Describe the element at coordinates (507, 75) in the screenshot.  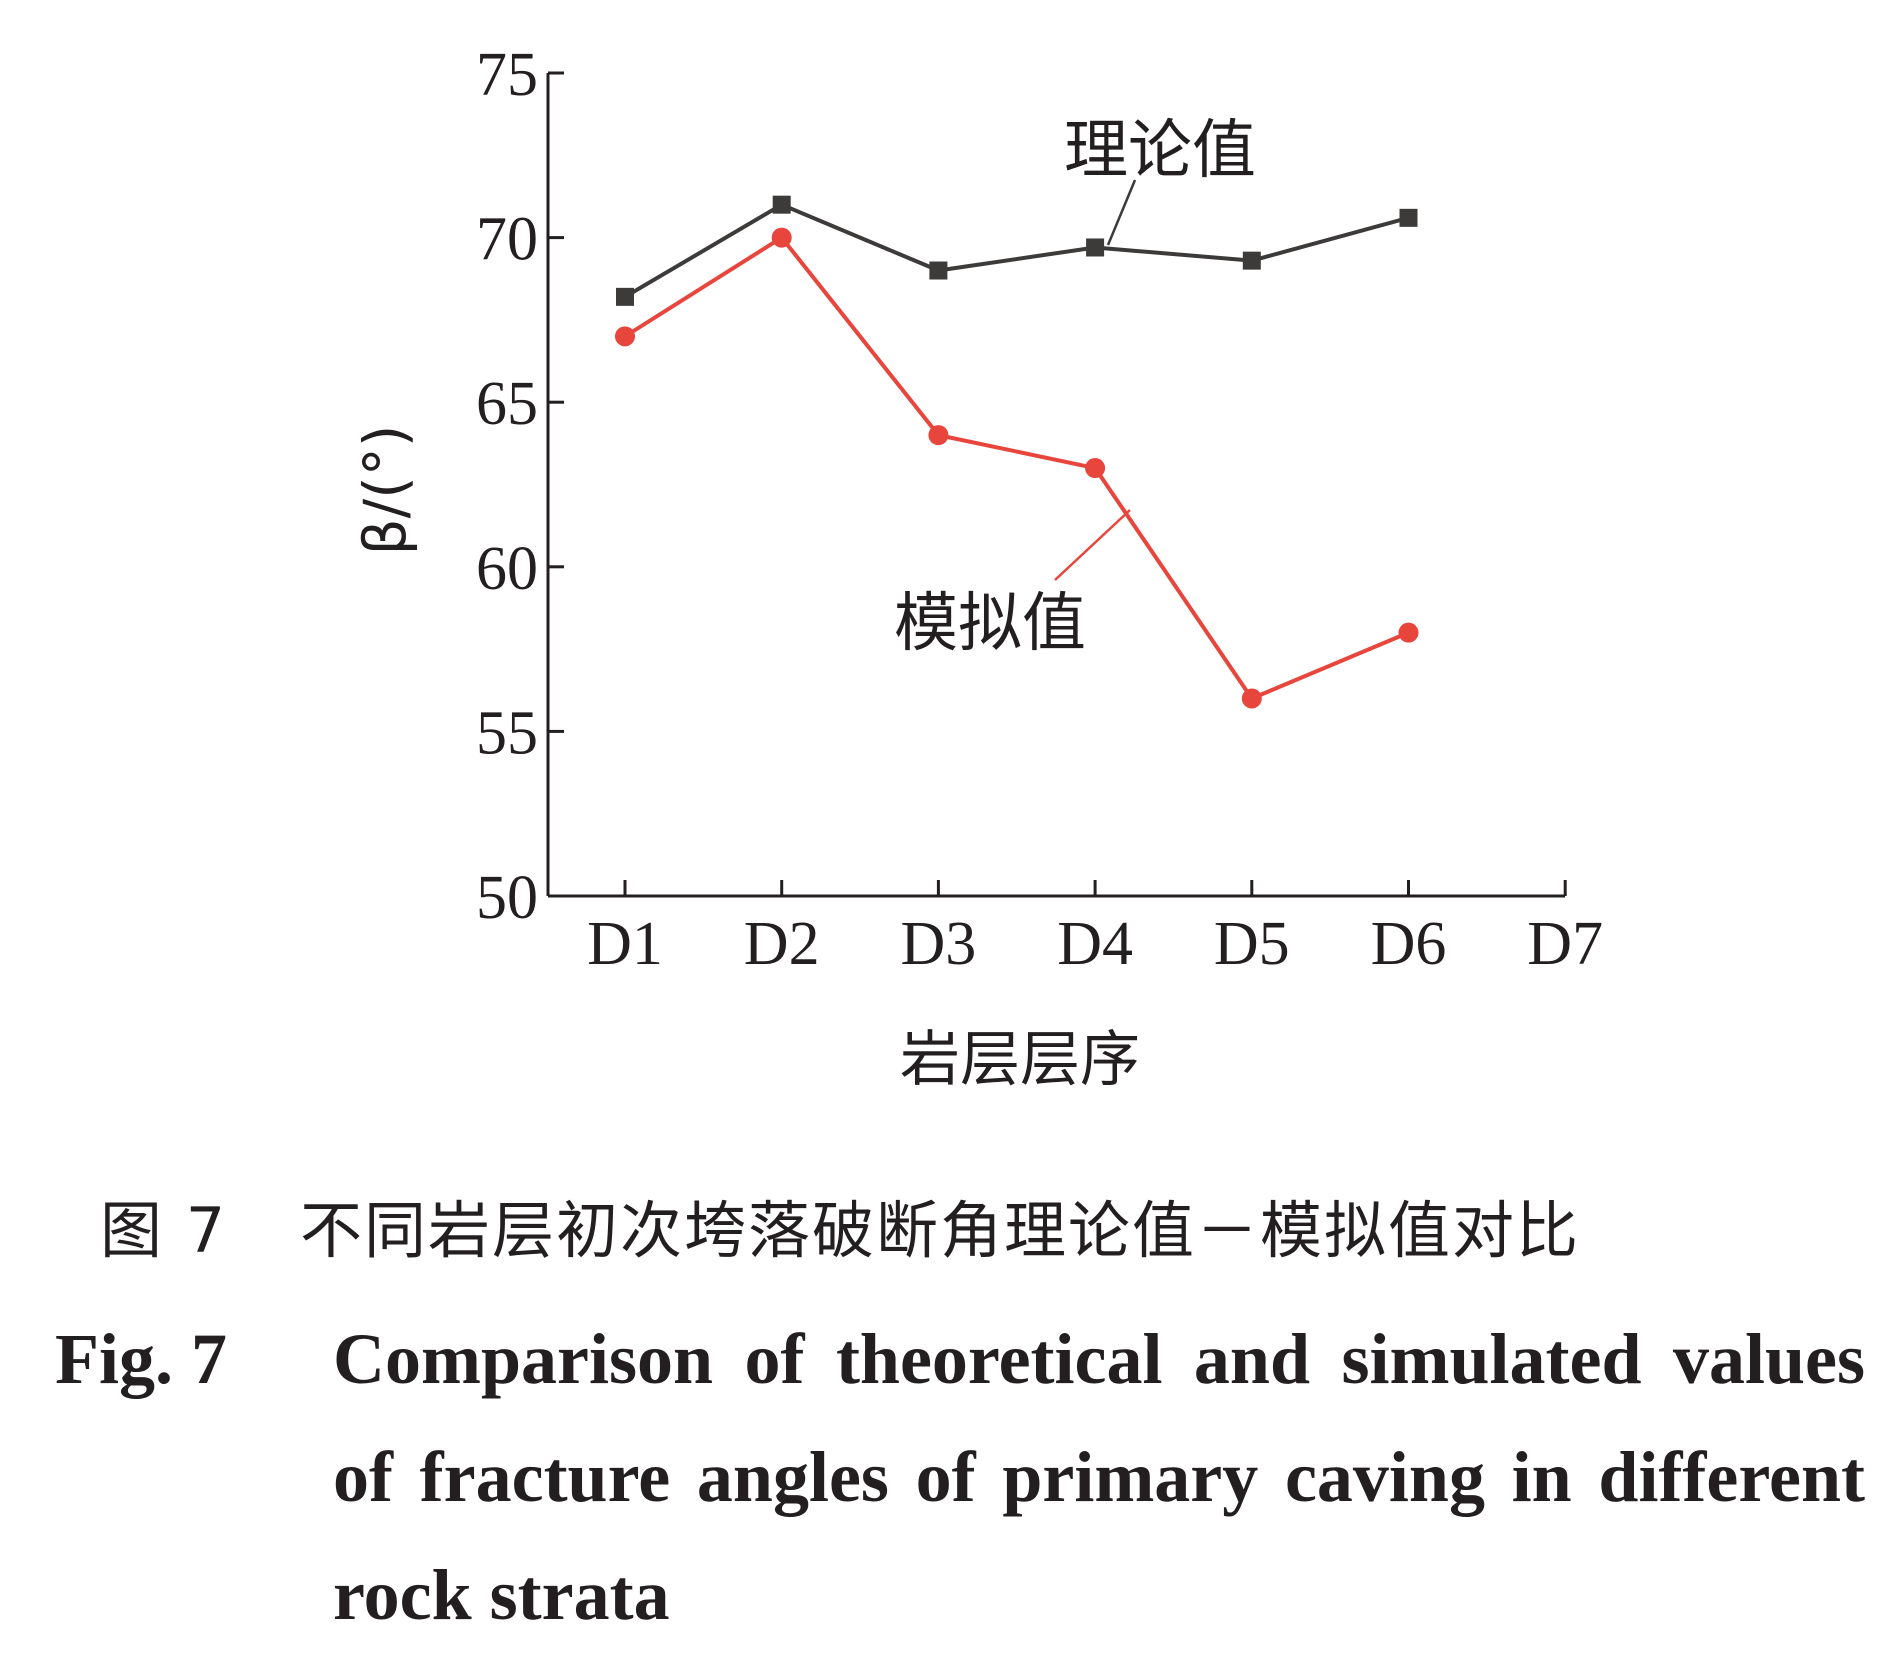
I see `y-tick-label: 75` at that location.